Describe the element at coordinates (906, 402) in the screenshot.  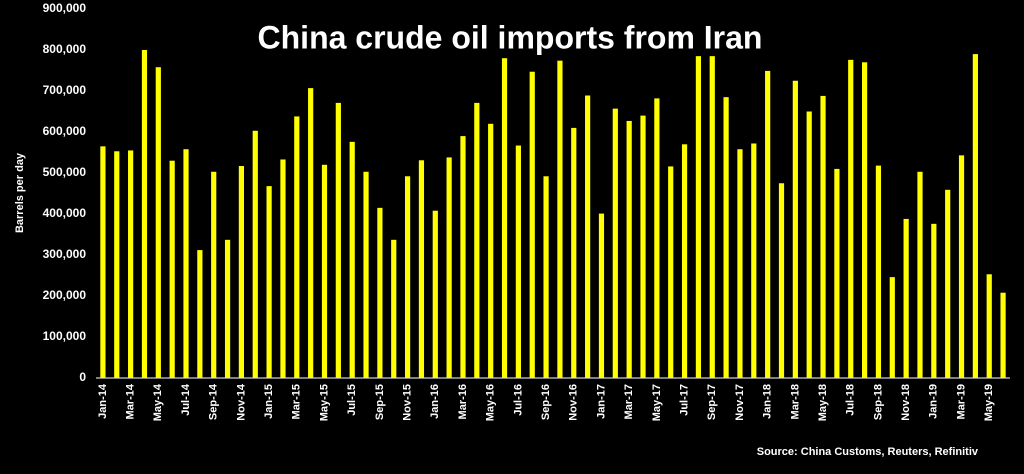
I see `x-tick-label: Nov-18` at that location.